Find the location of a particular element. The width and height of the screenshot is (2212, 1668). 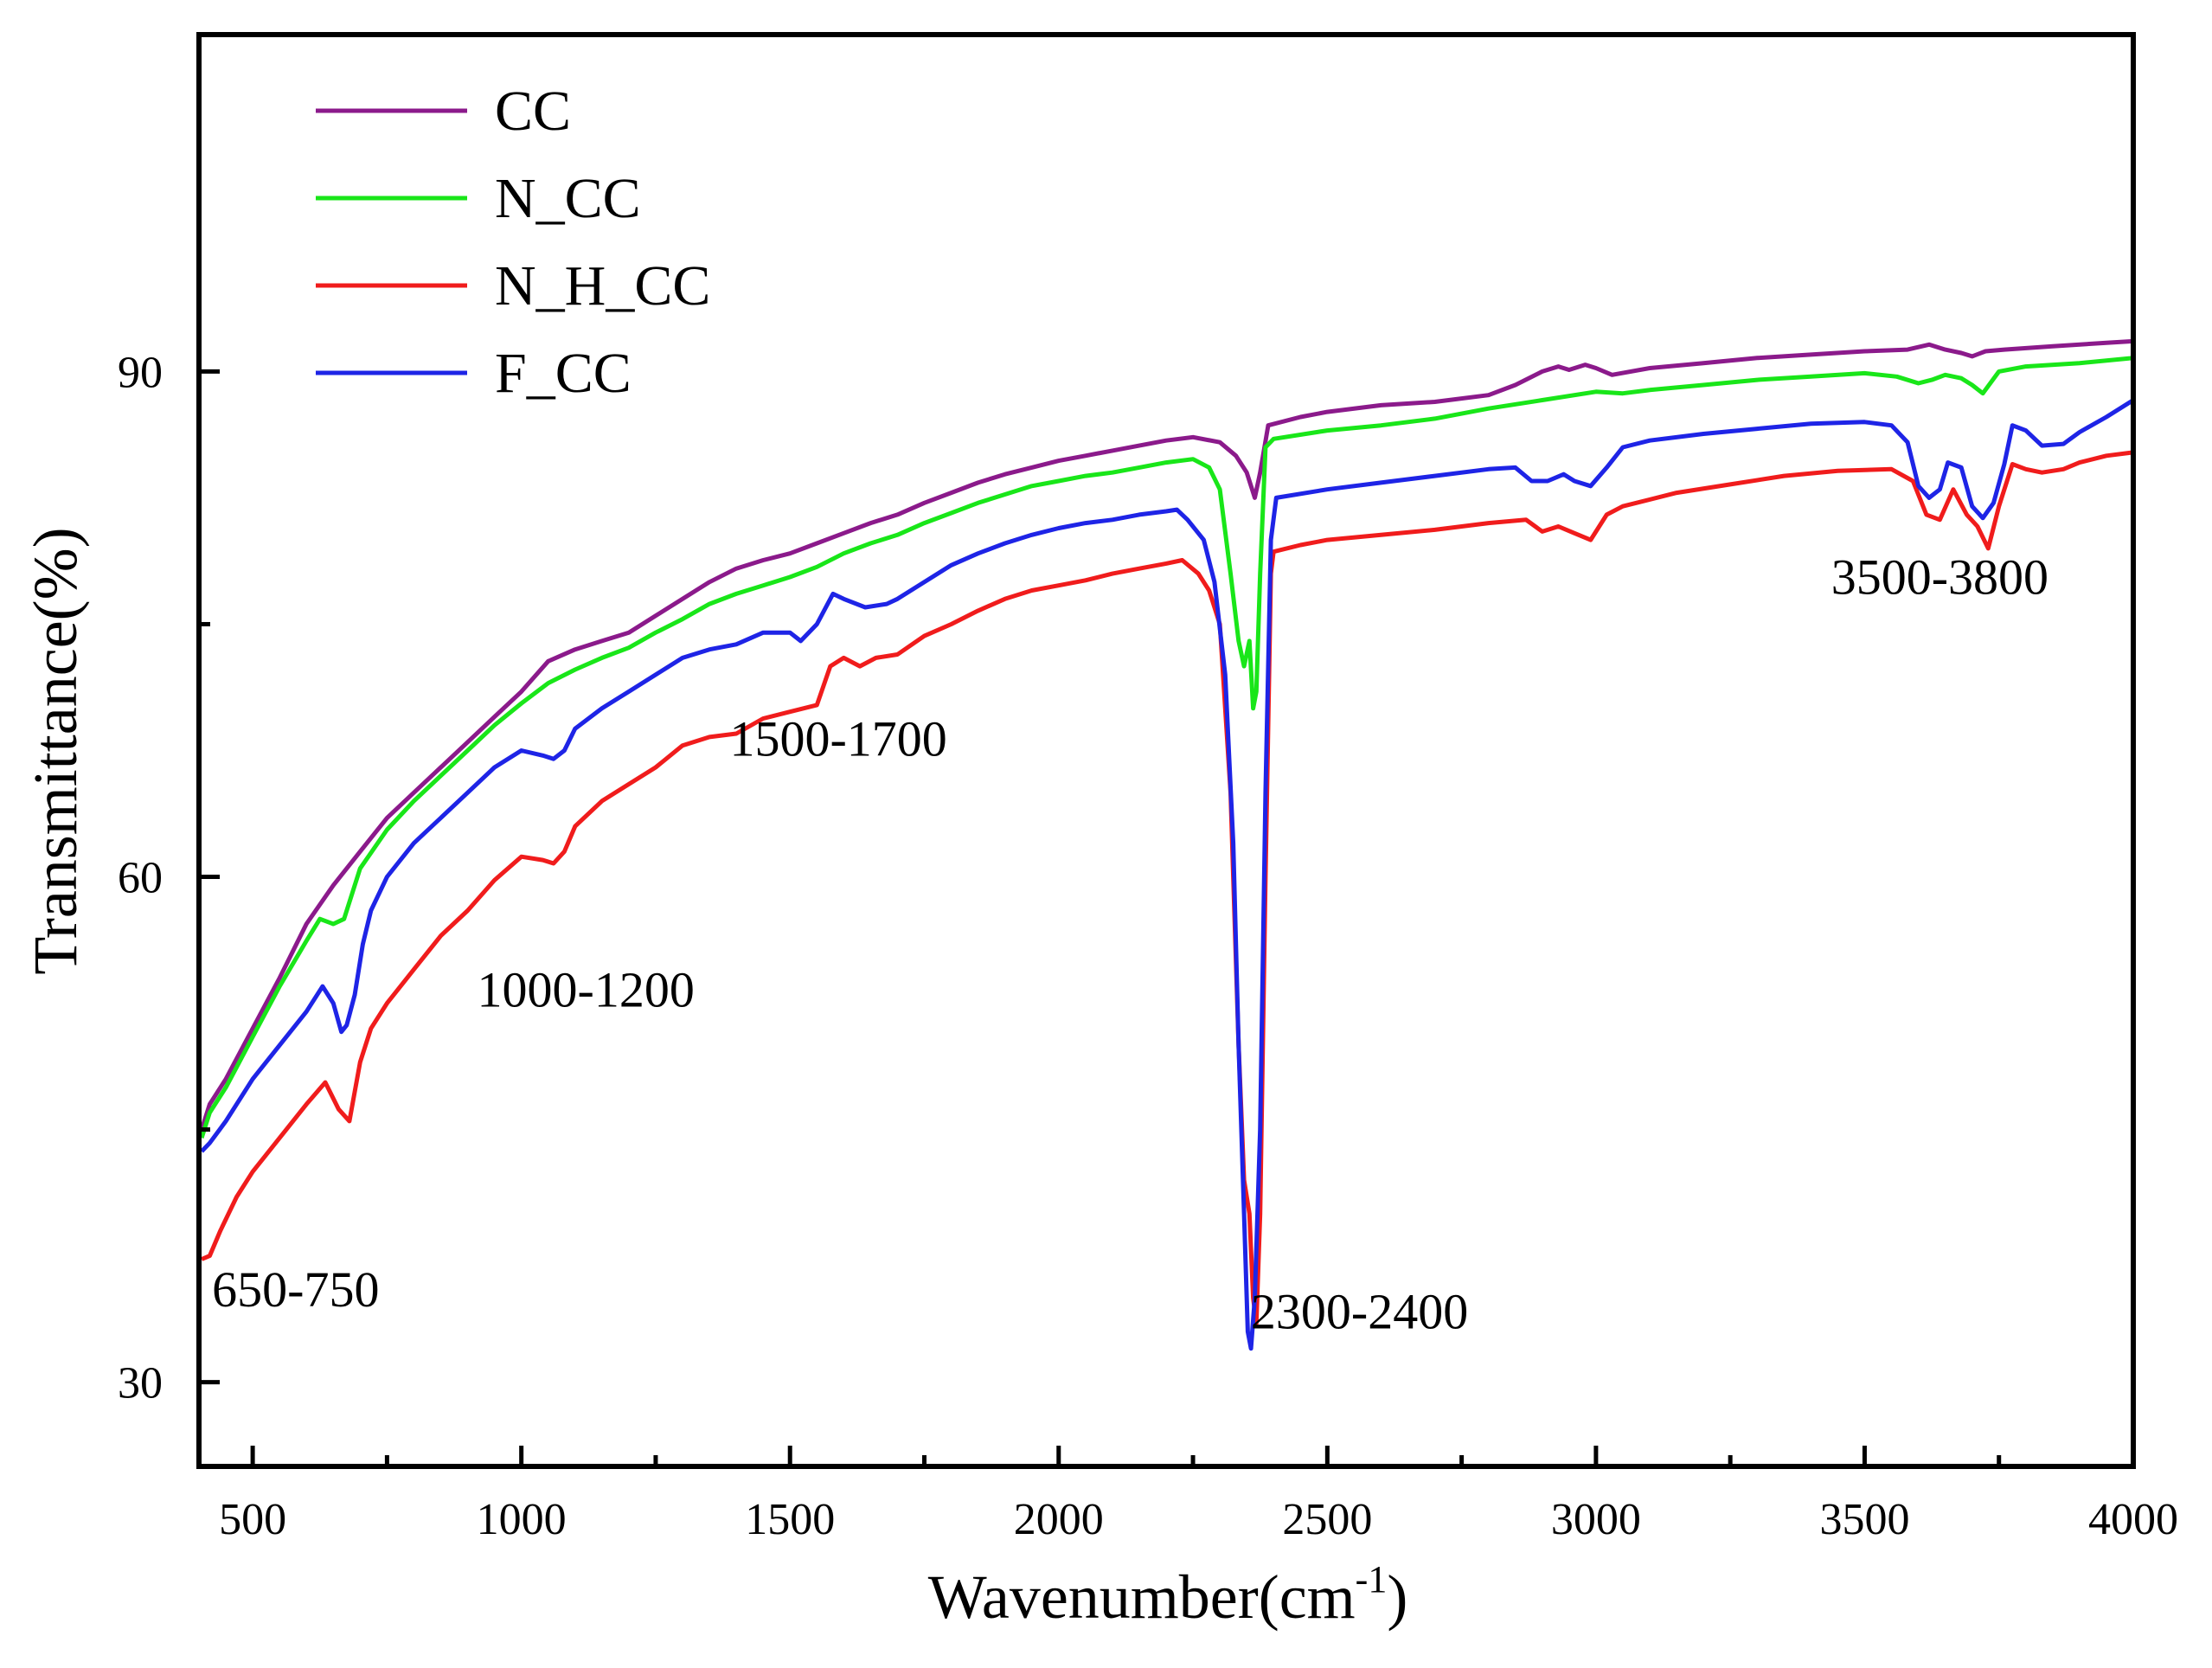

x-tick-label: 2500 is located at coordinates (1327, 1519).